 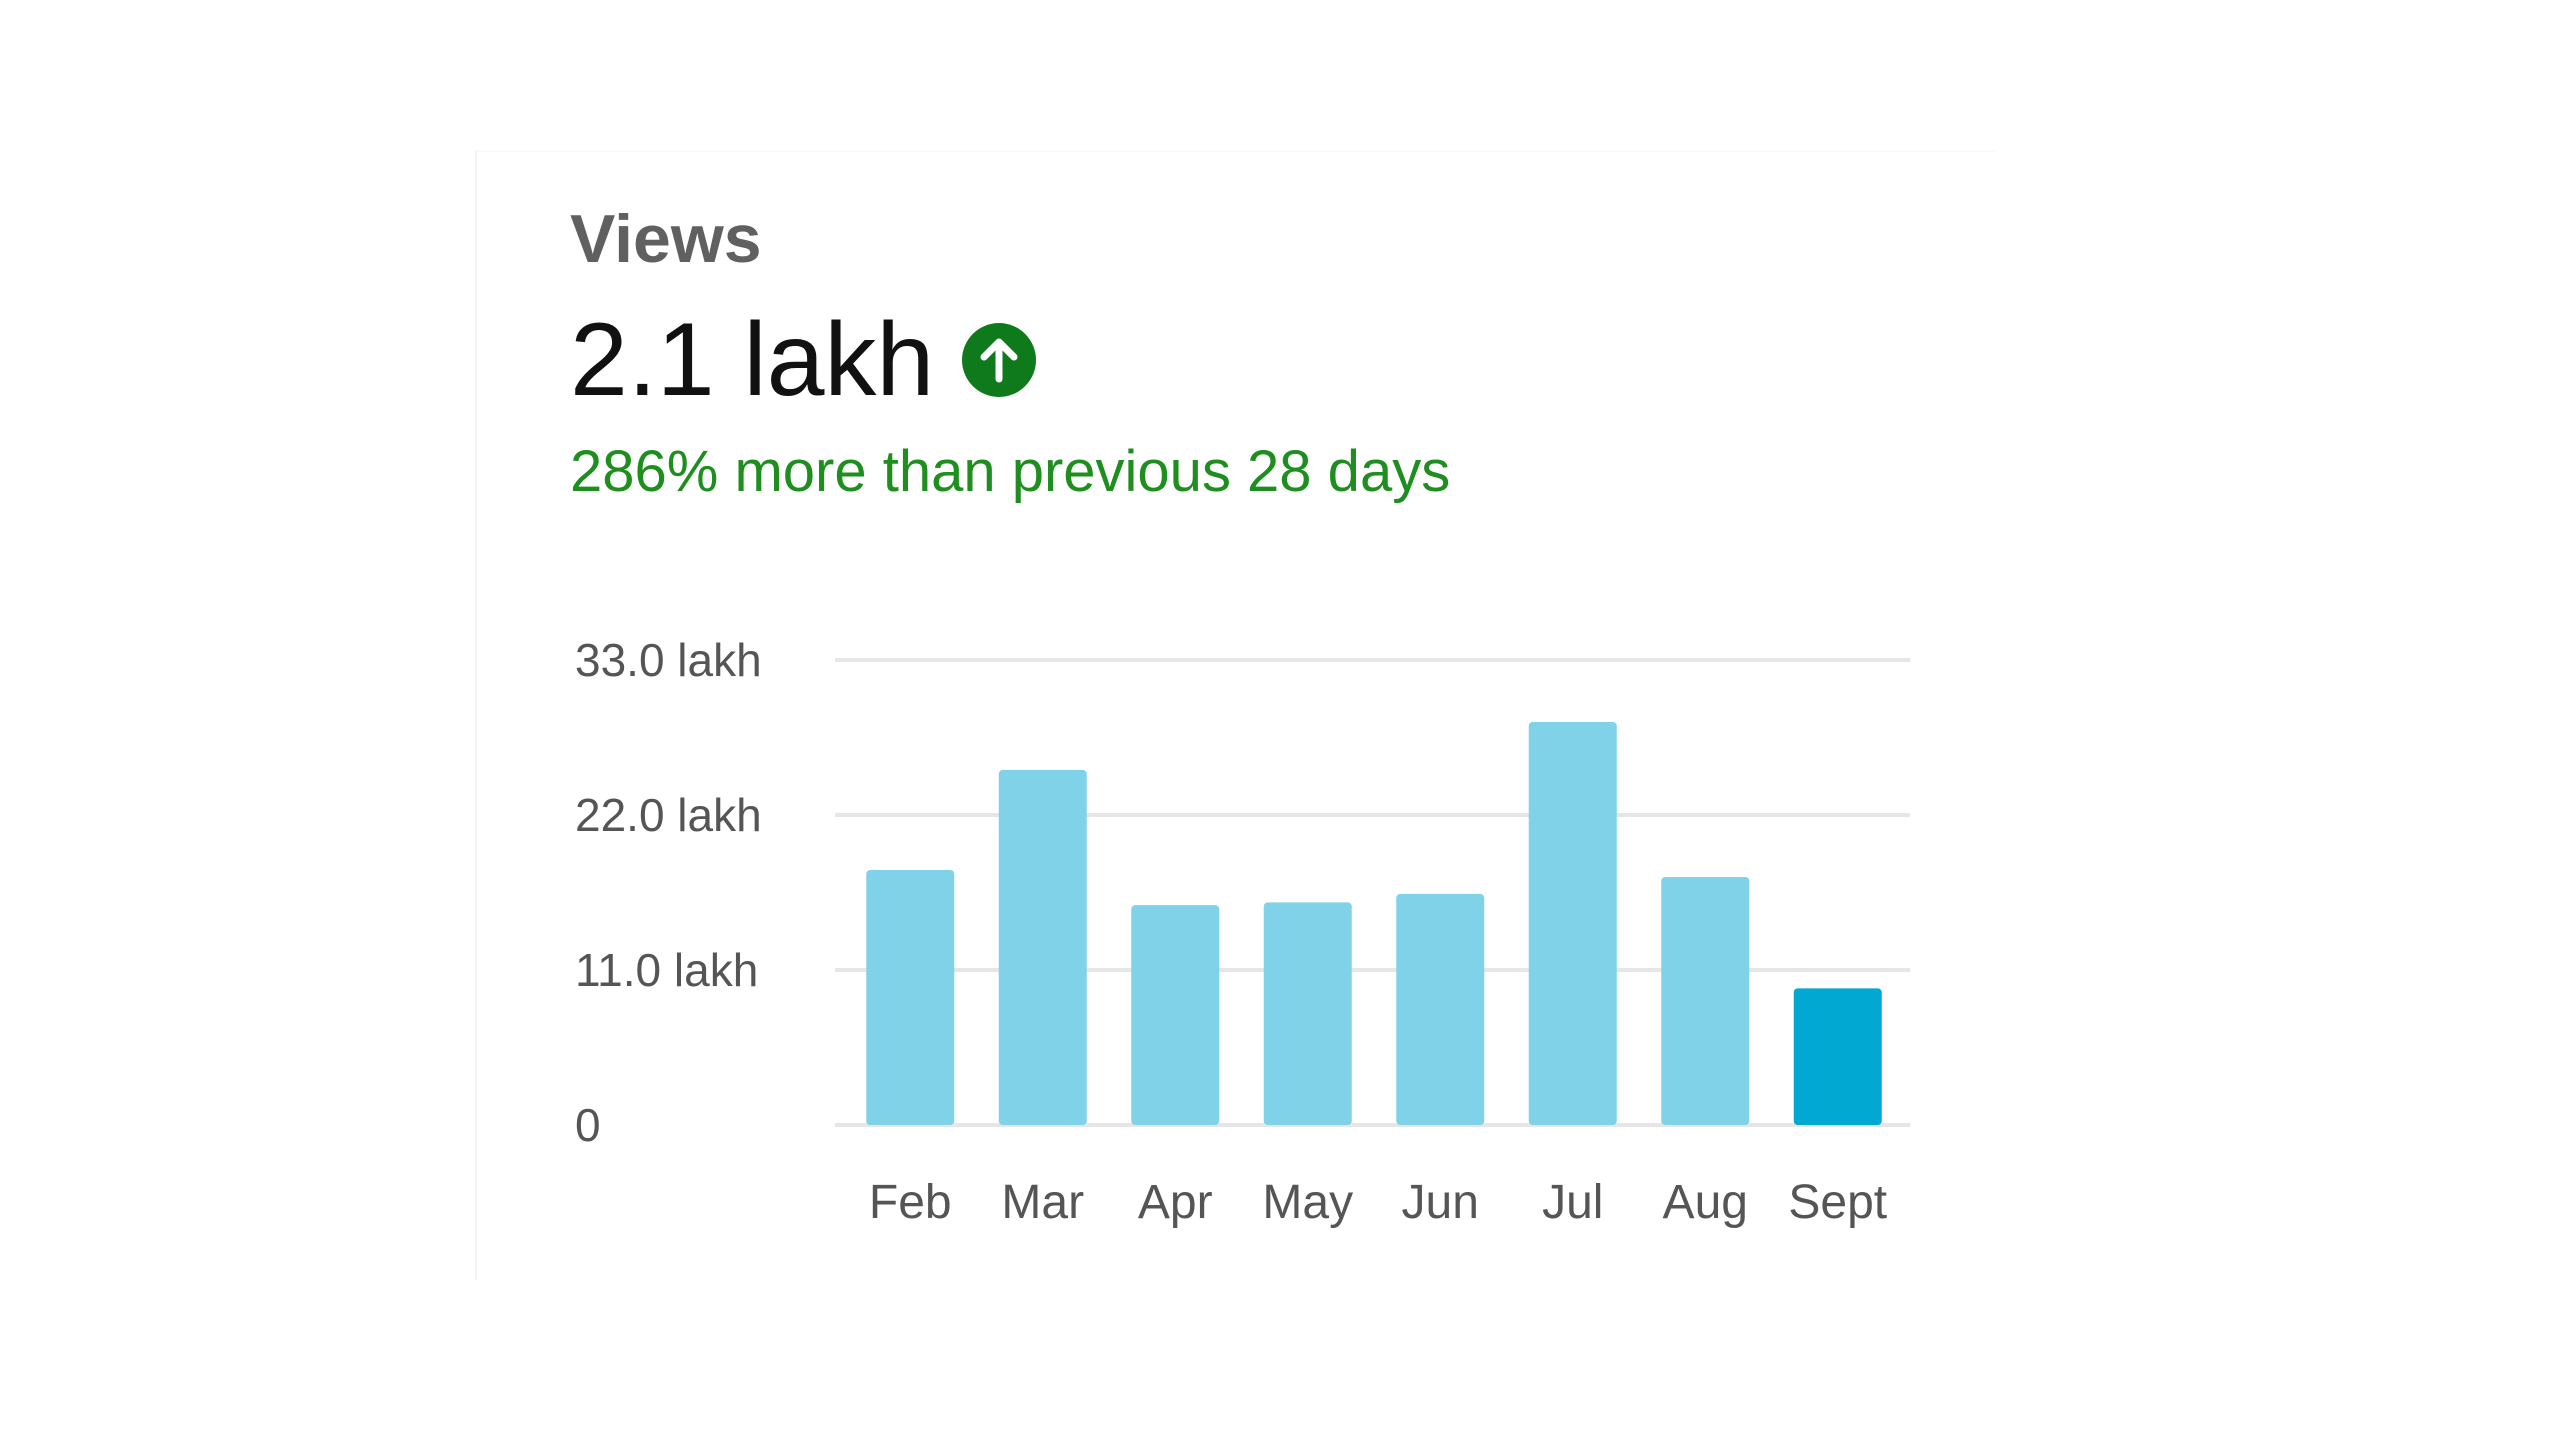 What do you see at coordinates (1042, 947) in the screenshot?
I see `bar-mar` at bounding box center [1042, 947].